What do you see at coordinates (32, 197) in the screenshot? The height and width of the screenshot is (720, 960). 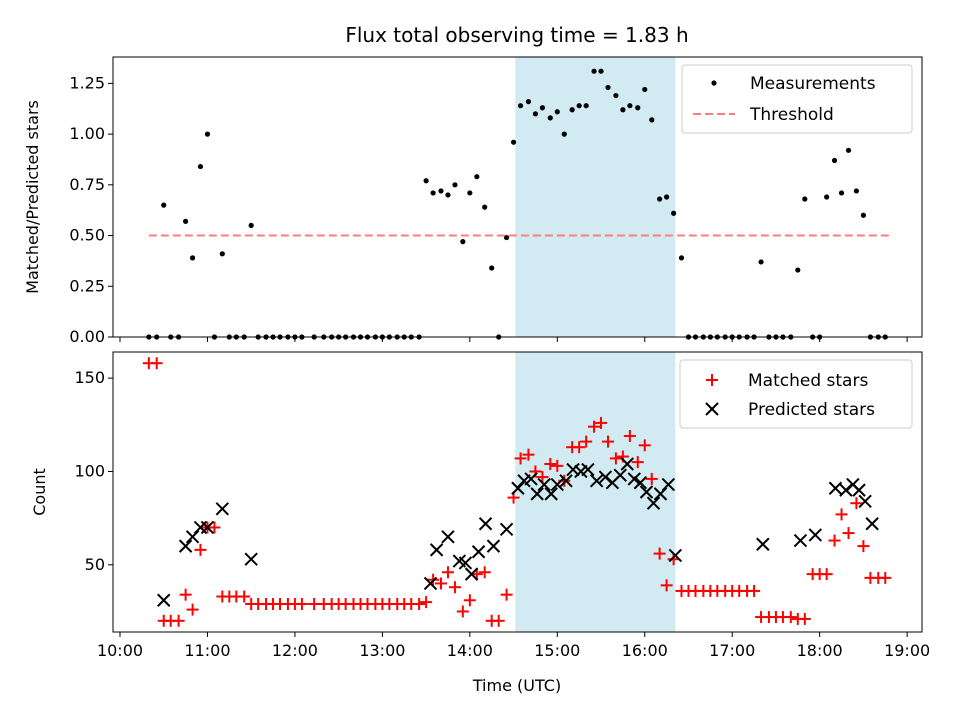 I see `panel-ratio-ylabel: Matched/Predicted stars` at bounding box center [32, 197].